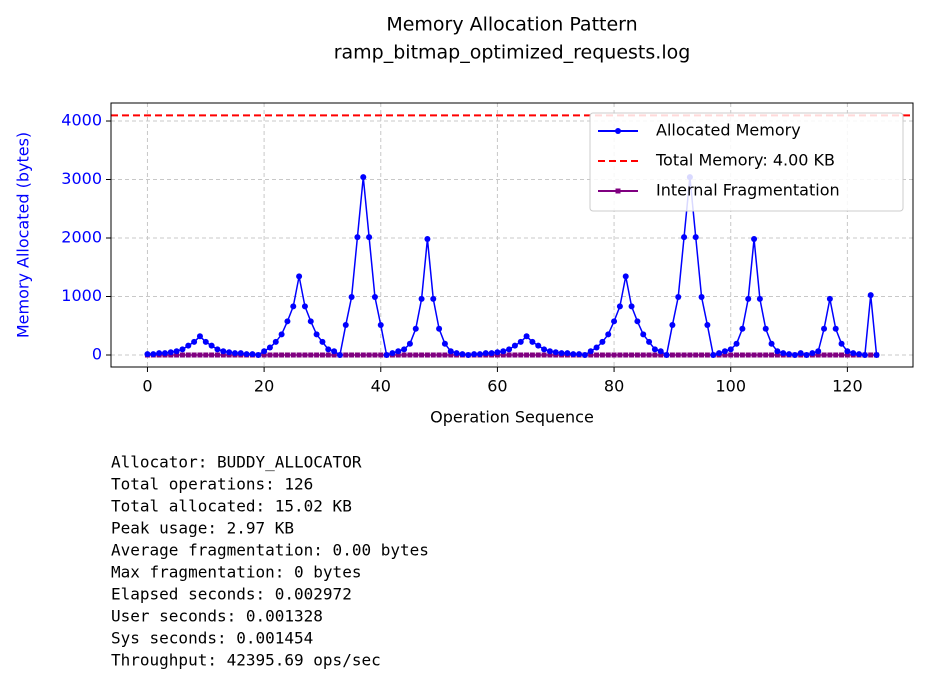  What do you see at coordinates (264, 386) in the screenshot?
I see `x-tick-label: 20` at bounding box center [264, 386].